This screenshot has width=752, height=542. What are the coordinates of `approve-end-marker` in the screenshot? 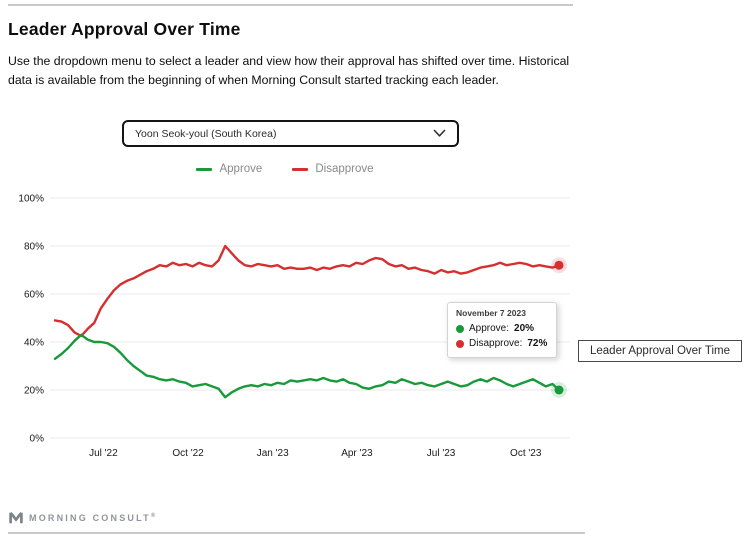 It's located at (559, 390).